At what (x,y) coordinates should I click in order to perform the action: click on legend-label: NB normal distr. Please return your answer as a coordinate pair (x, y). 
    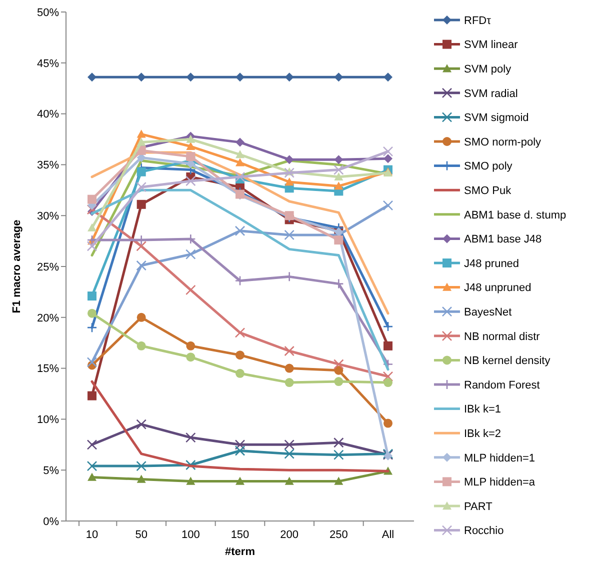
    Looking at the image, I should click on (502, 336).